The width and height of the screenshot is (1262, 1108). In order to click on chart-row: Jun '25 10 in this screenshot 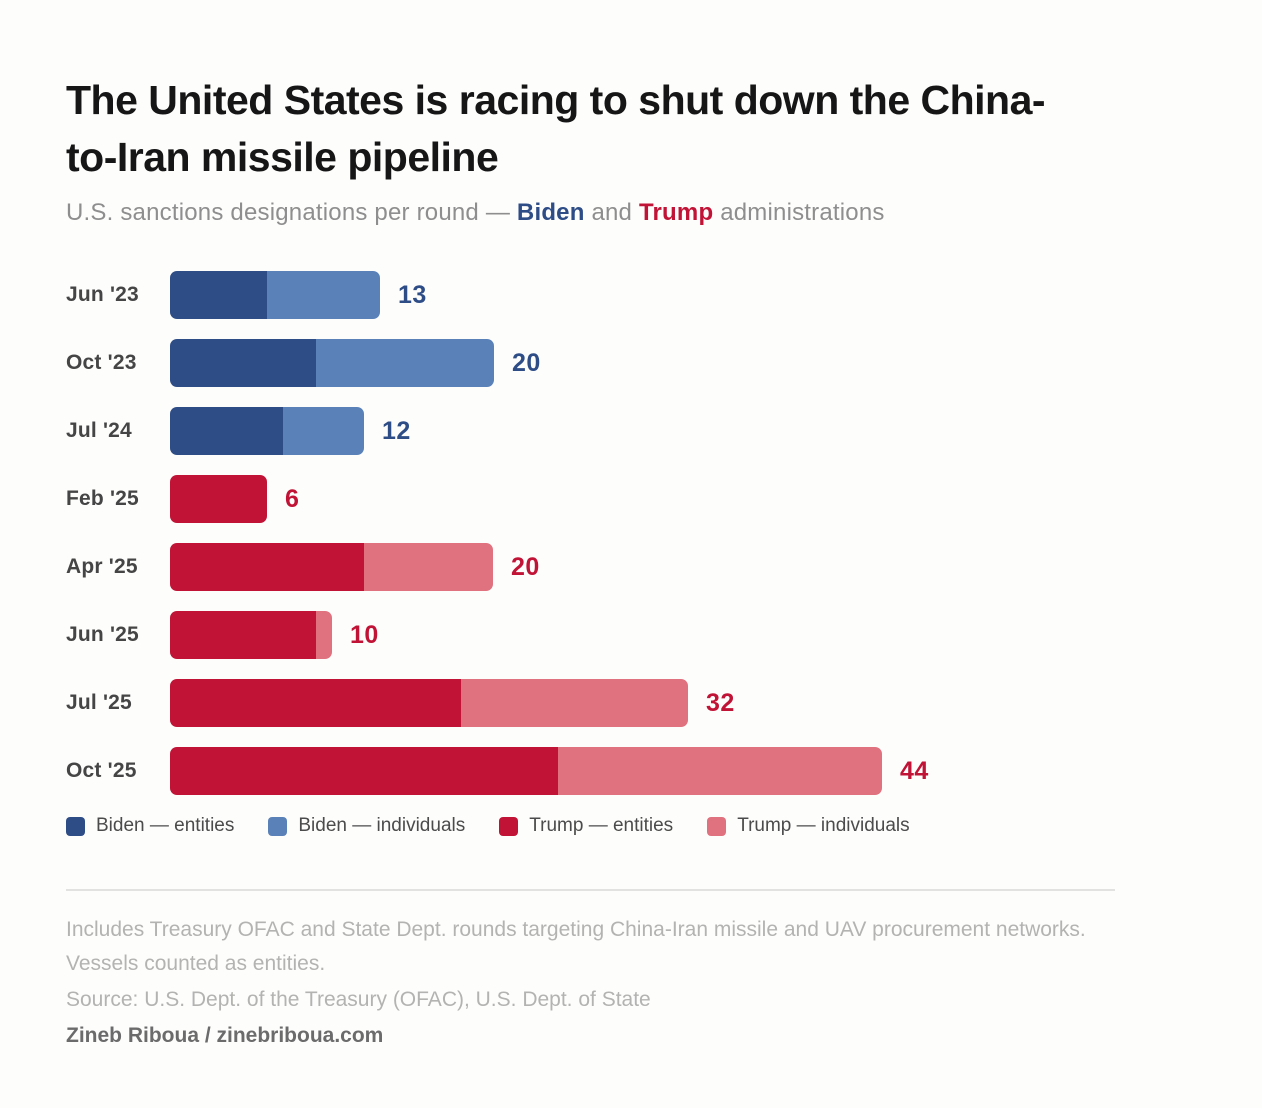, I will do `click(631, 635)`.